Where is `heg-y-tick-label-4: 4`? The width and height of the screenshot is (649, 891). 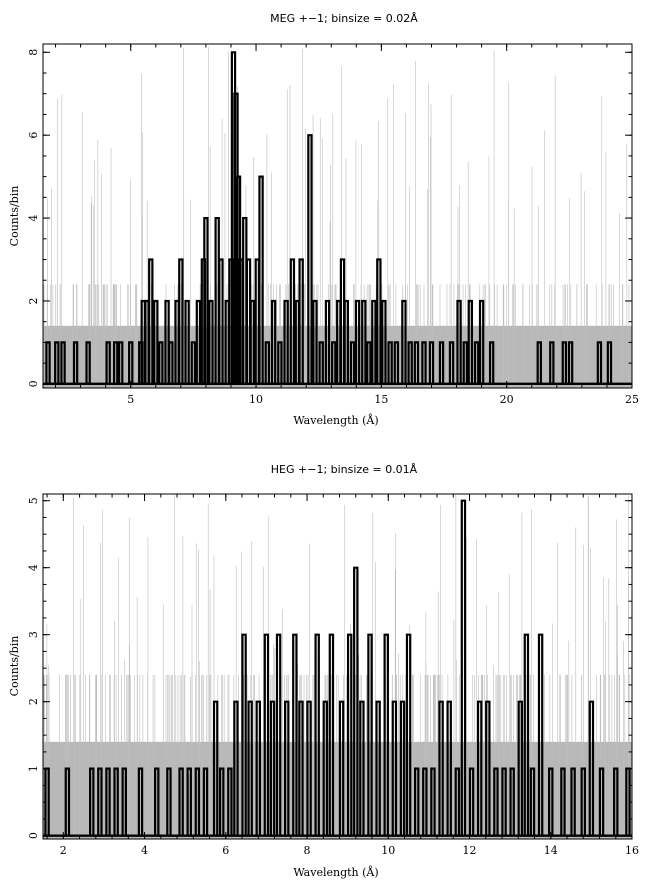 heg-y-tick-label-4: 4 is located at coordinates (33, 567).